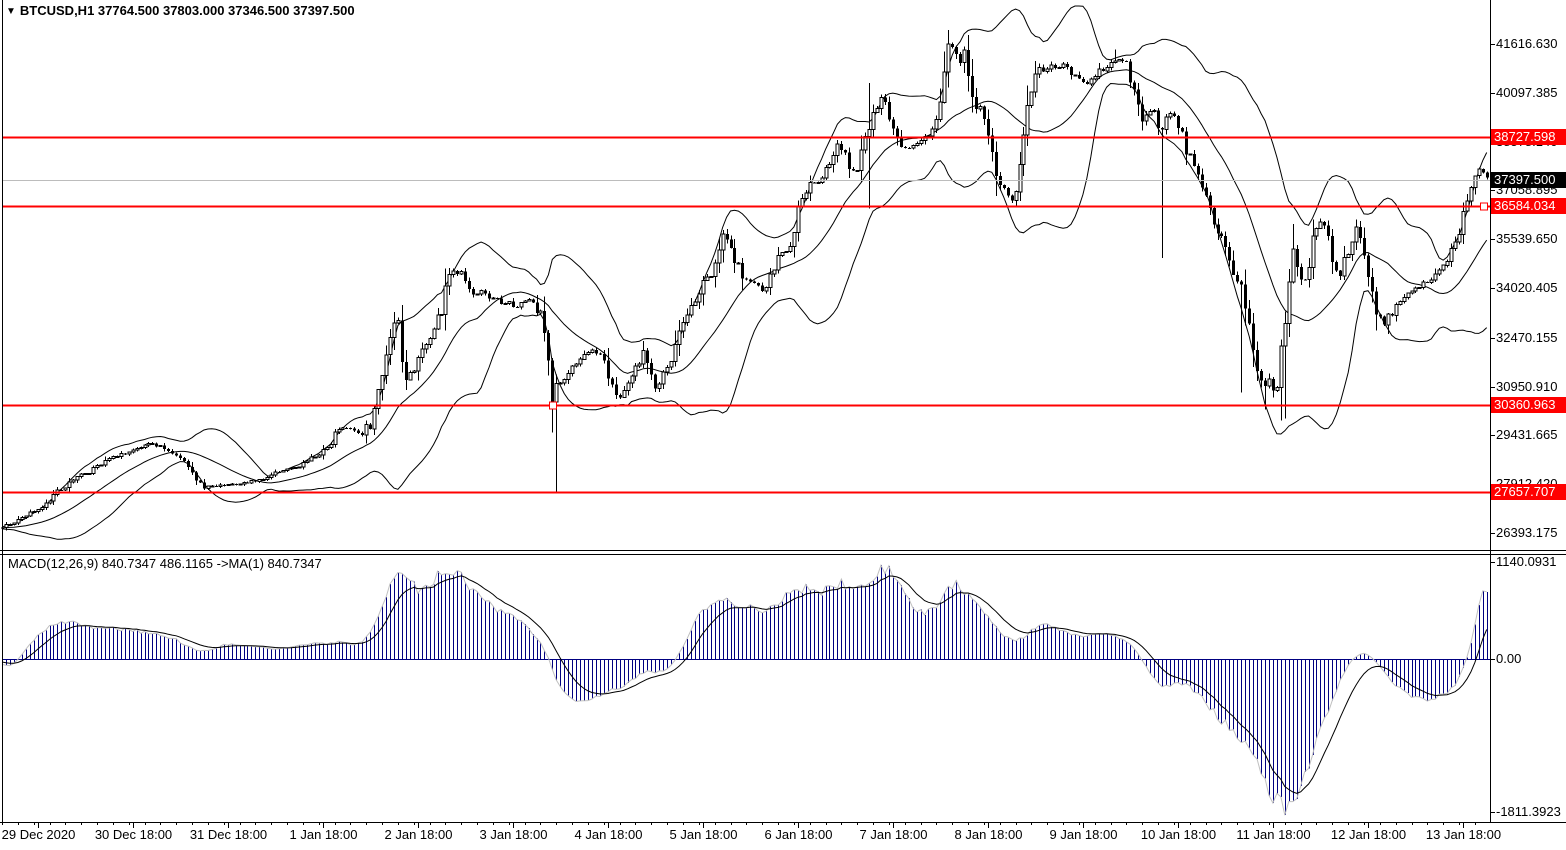 This screenshot has width=1566, height=850. What do you see at coordinates (1528, 179) in the screenshot?
I see `current-price-badge: 37397.500` at bounding box center [1528, 179].